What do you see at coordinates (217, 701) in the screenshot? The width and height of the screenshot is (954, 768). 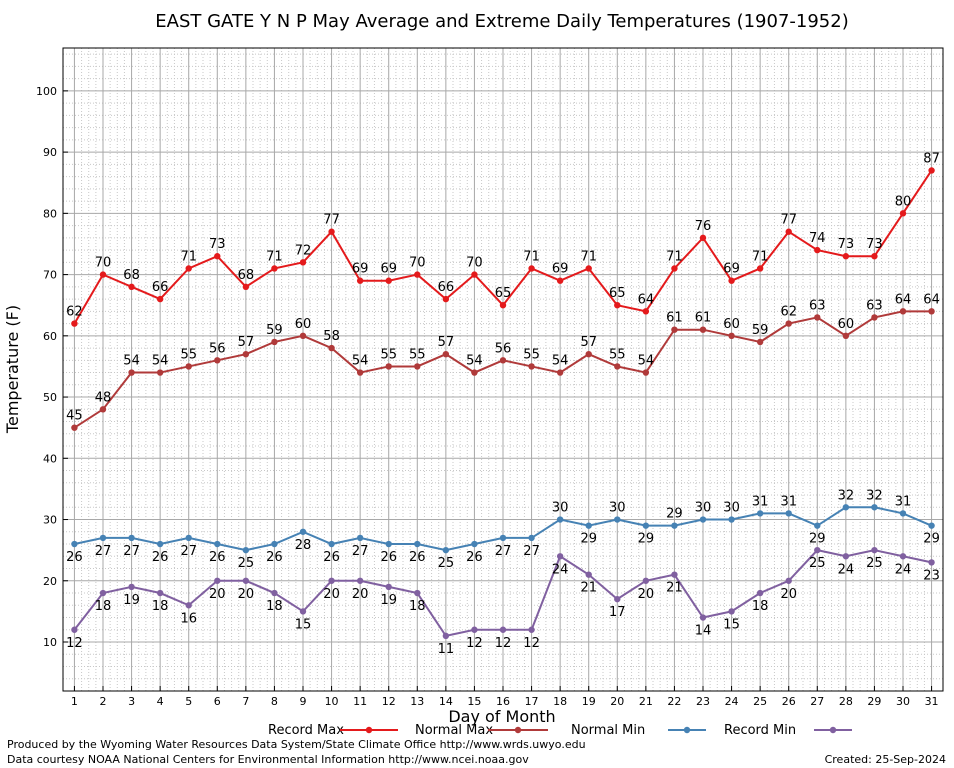 I see `x-tick-label: 6` at bounding box center [217, 701].